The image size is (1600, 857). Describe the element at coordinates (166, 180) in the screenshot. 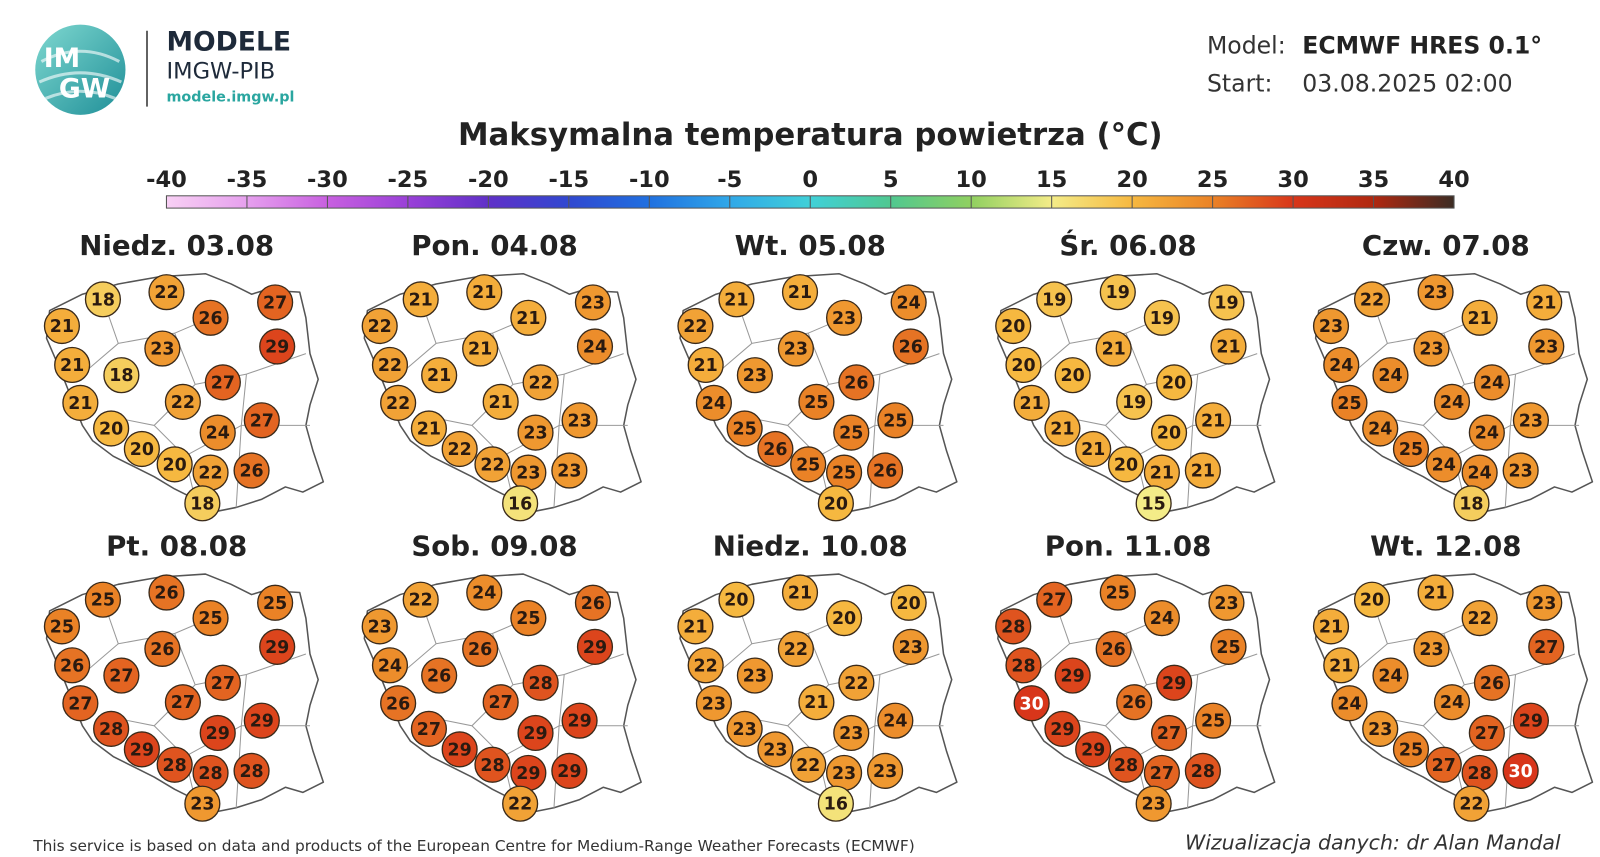

I see `colorbar-tick-label: -40` at that location.